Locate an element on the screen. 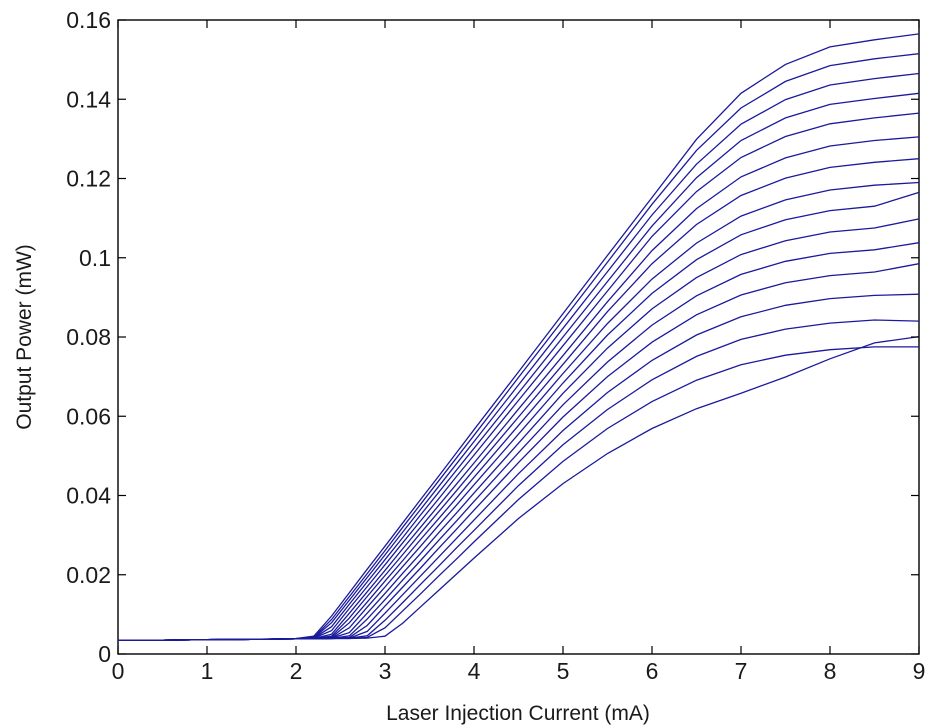 The width and height of the screenshot is (930, 728). y-tick-label: 0.1 is located at coordinates (95, 258).